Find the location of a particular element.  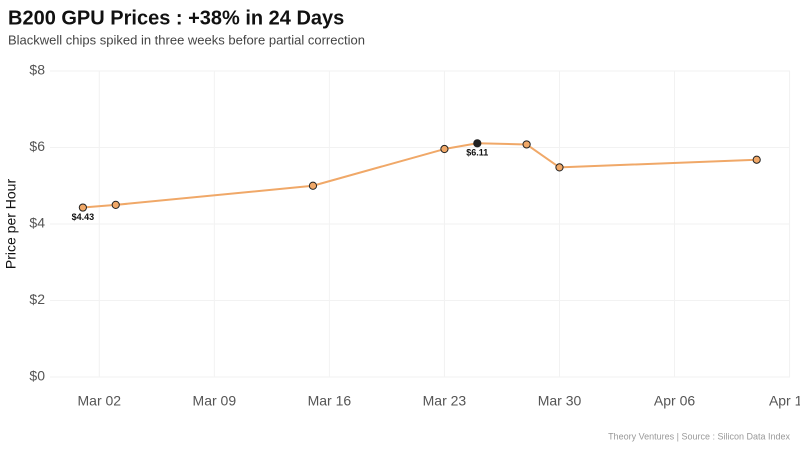

y-tick-label: $8 is located at coordinates (37, 70).